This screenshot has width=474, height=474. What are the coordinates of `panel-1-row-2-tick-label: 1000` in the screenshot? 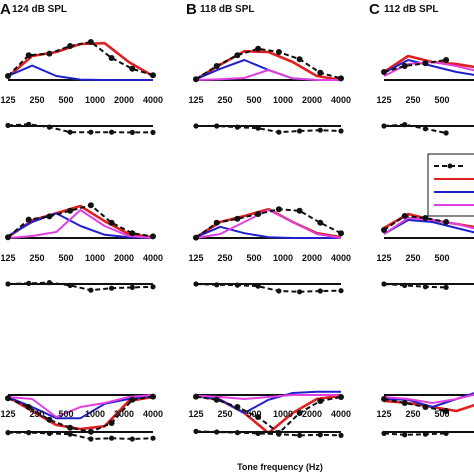 It's located at (283, 414).